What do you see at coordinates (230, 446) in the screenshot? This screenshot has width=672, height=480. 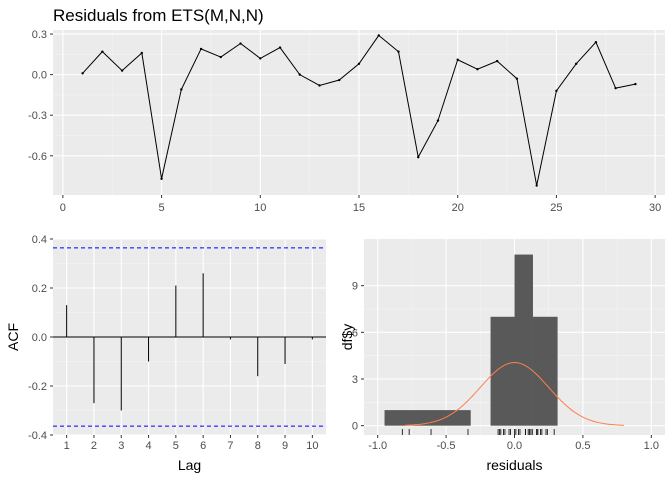 I see `x-tick-label: 7` at bounding box center [230, 446].